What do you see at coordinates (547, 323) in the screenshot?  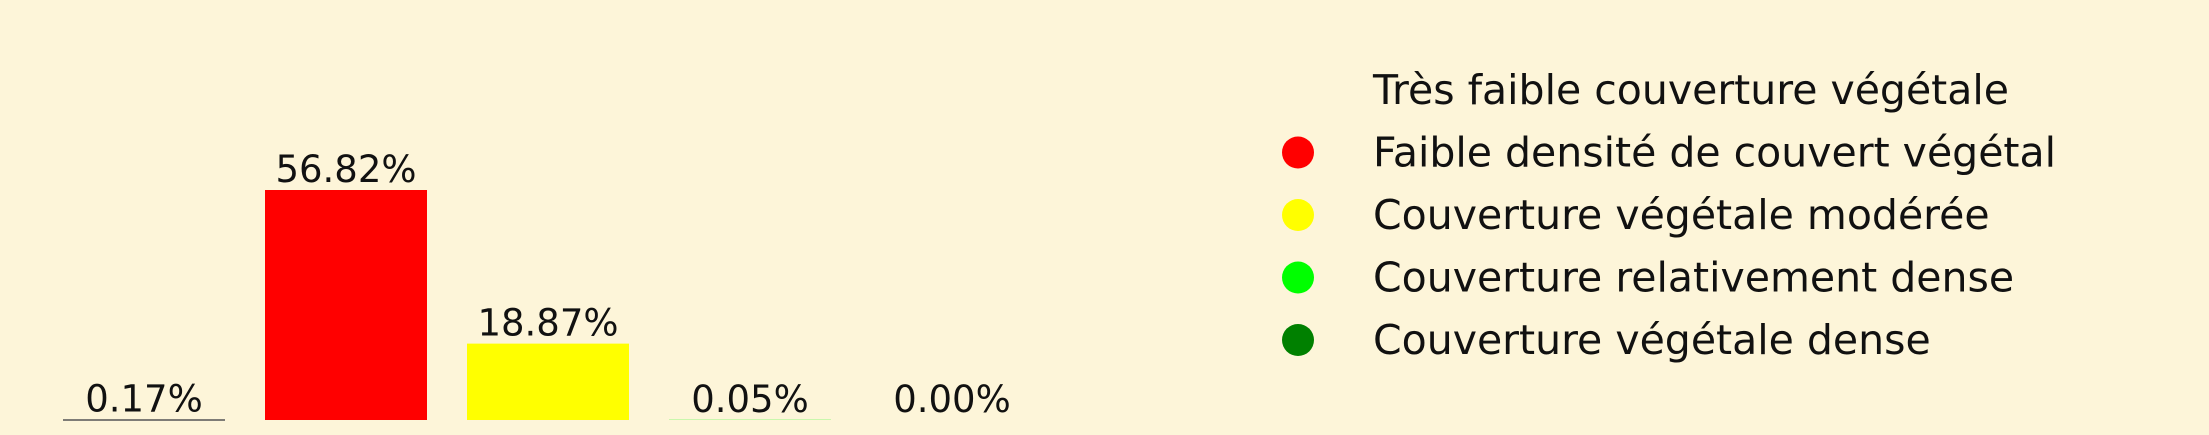 I see `value-label-3: 18.87%` at bounding box center [547, 323].